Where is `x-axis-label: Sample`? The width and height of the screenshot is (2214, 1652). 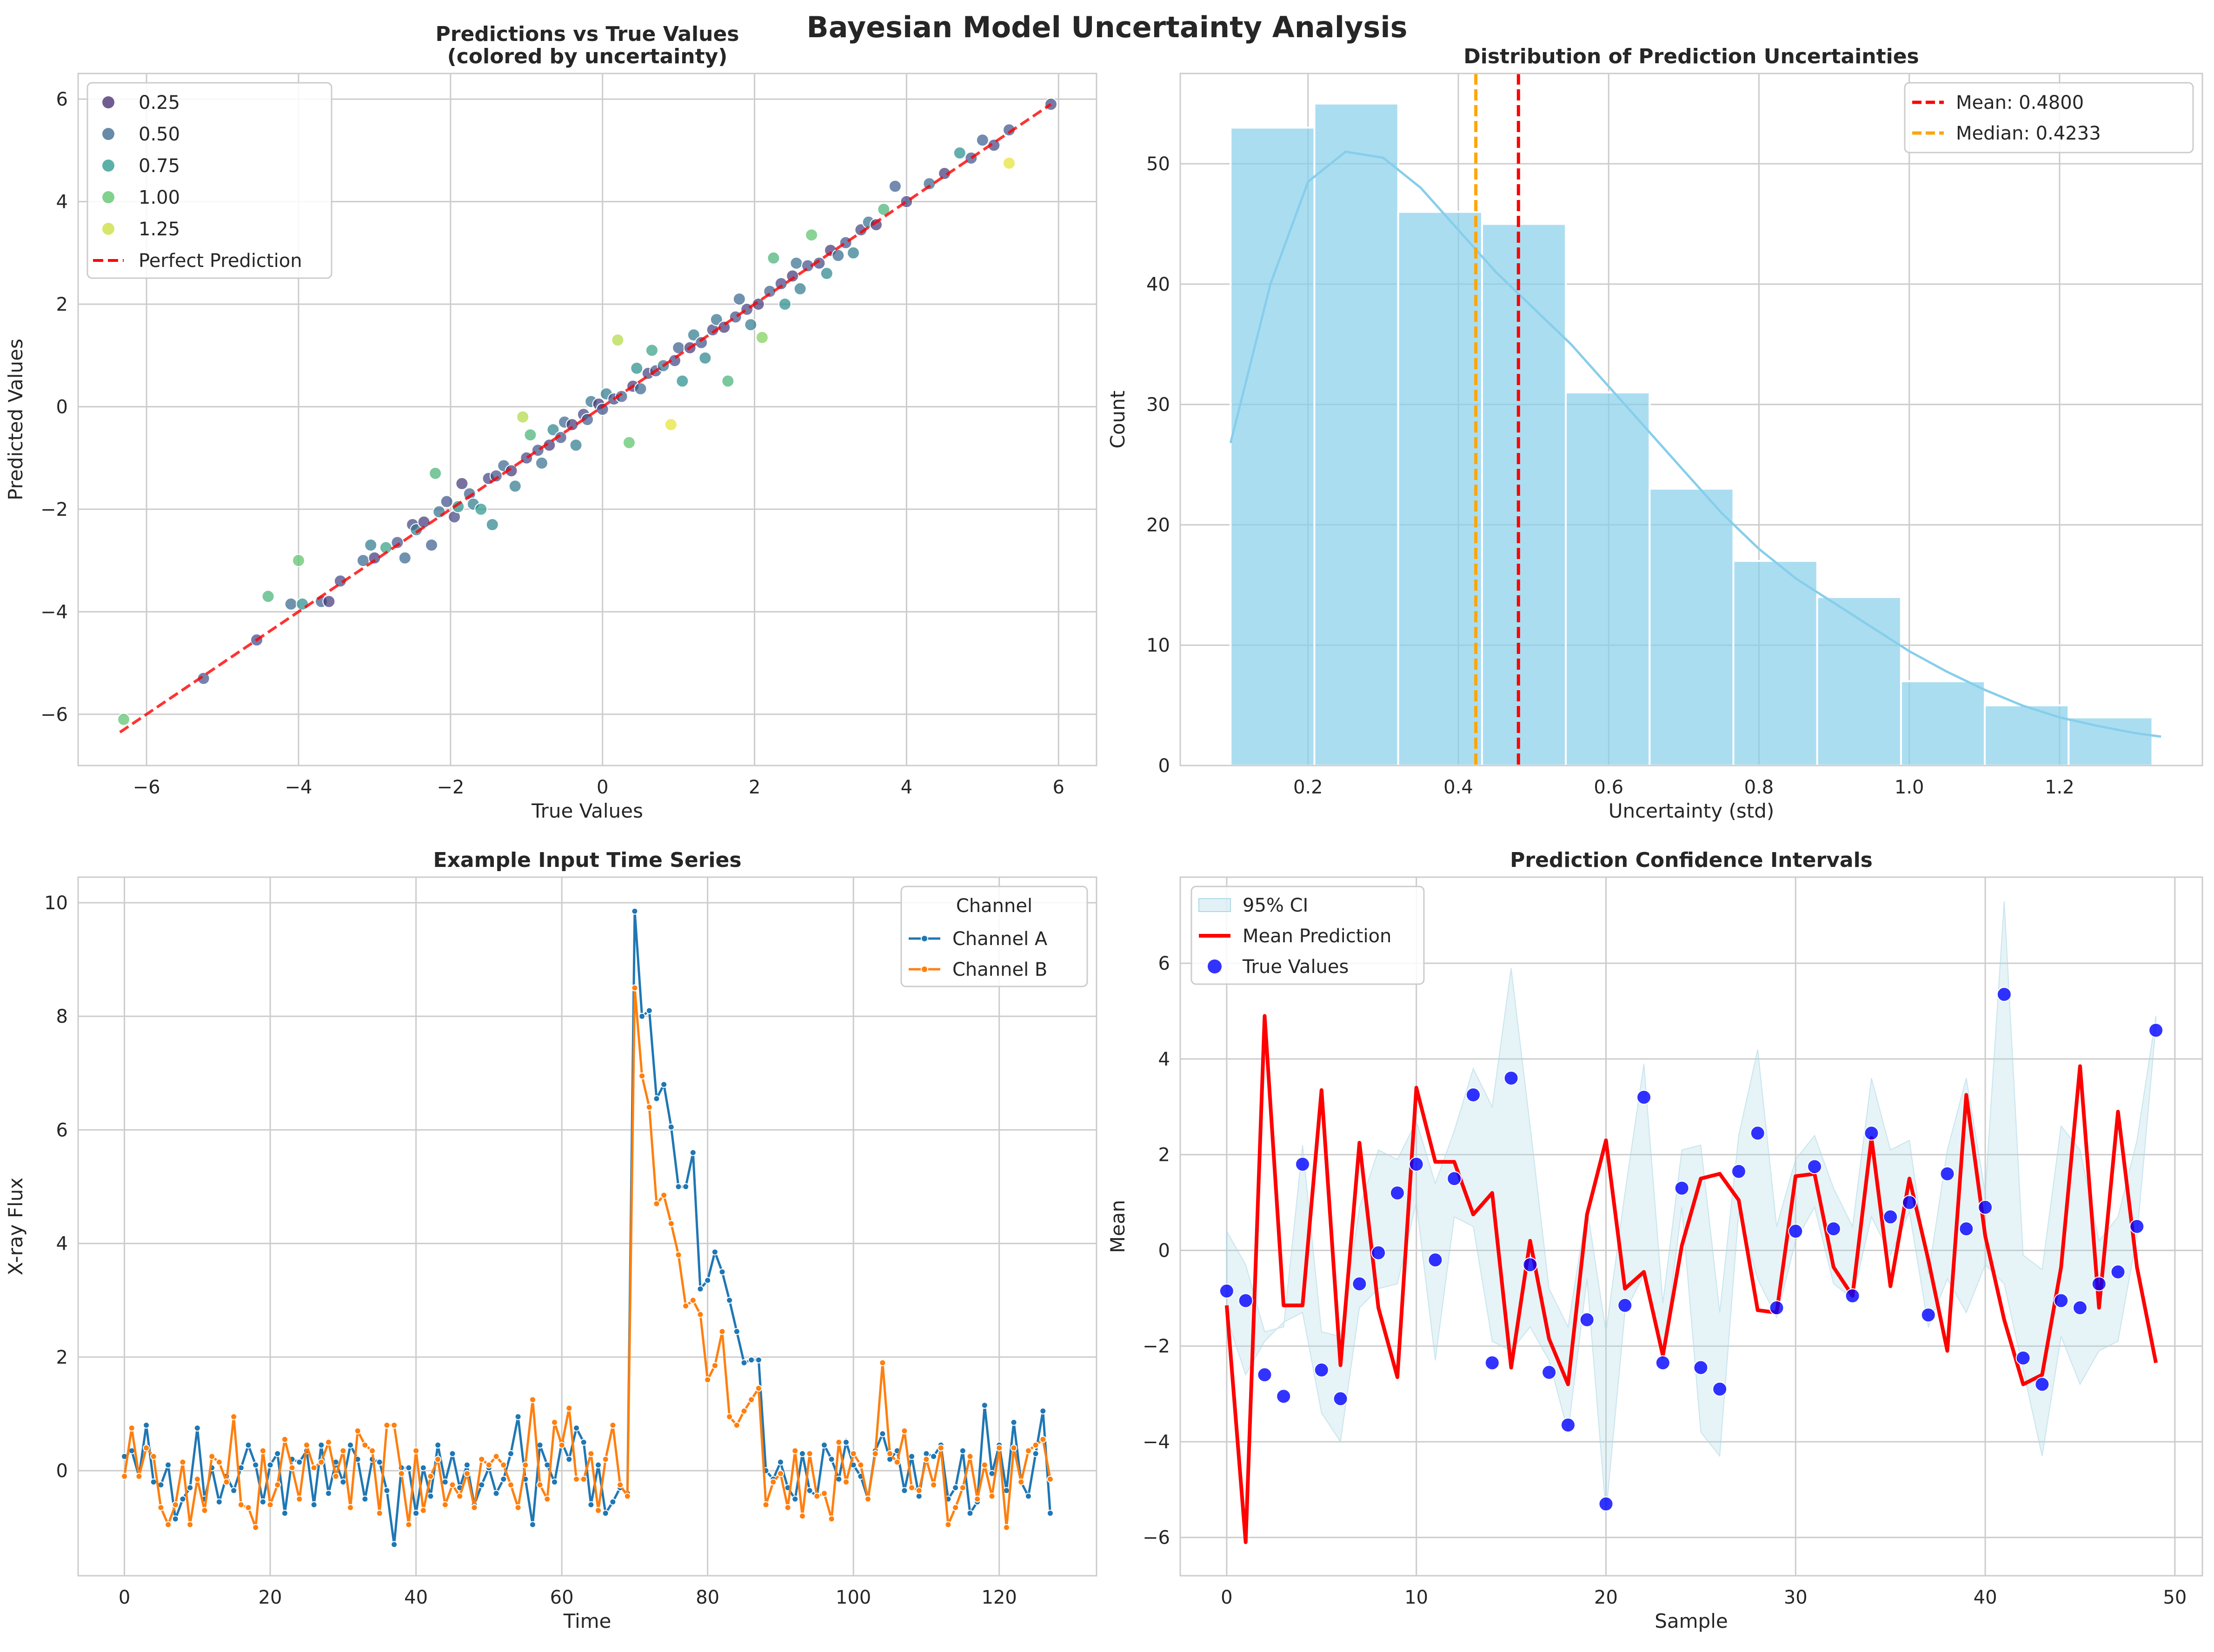 x-axis-label: Sample is located at coordinates (1691, 1621).